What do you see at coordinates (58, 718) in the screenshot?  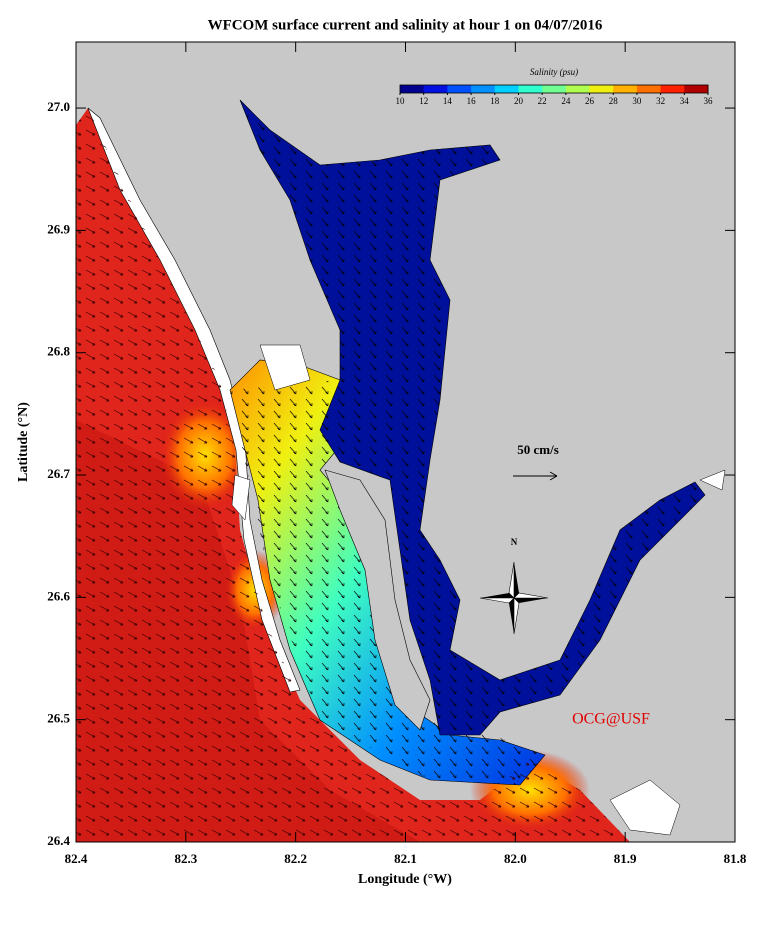 I see `y-tick-label: 26.5` at bounding box center [58, 718].